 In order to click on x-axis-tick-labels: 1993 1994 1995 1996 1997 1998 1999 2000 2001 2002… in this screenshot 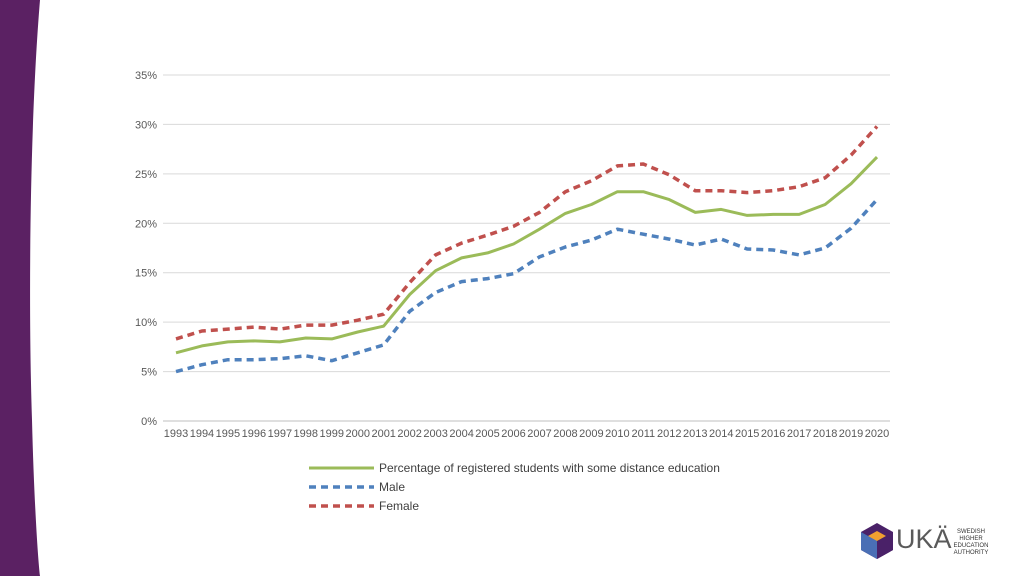, I will do `click(527, 434)`.